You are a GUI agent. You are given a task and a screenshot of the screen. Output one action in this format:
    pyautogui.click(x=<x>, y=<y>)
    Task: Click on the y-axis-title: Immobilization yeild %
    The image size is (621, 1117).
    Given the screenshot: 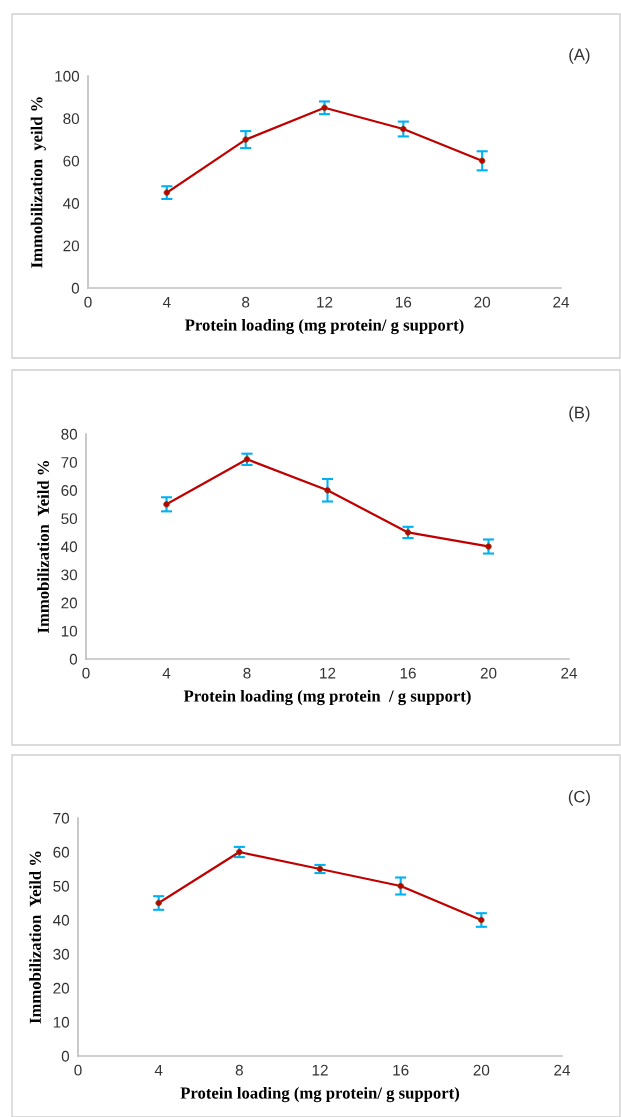 What is the action you would take?
    pyautogui.click(x=38, y=182)
    